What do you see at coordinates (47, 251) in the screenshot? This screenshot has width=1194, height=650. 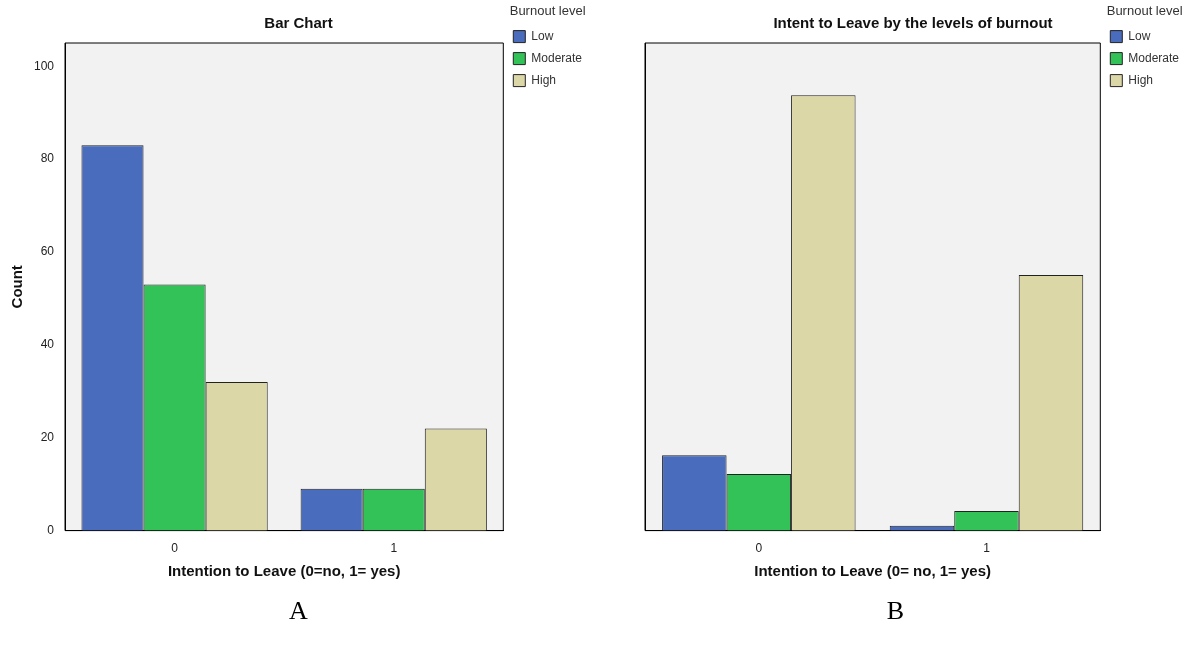 I see `y-tick-label: 60` at bounding box center [47, 251].